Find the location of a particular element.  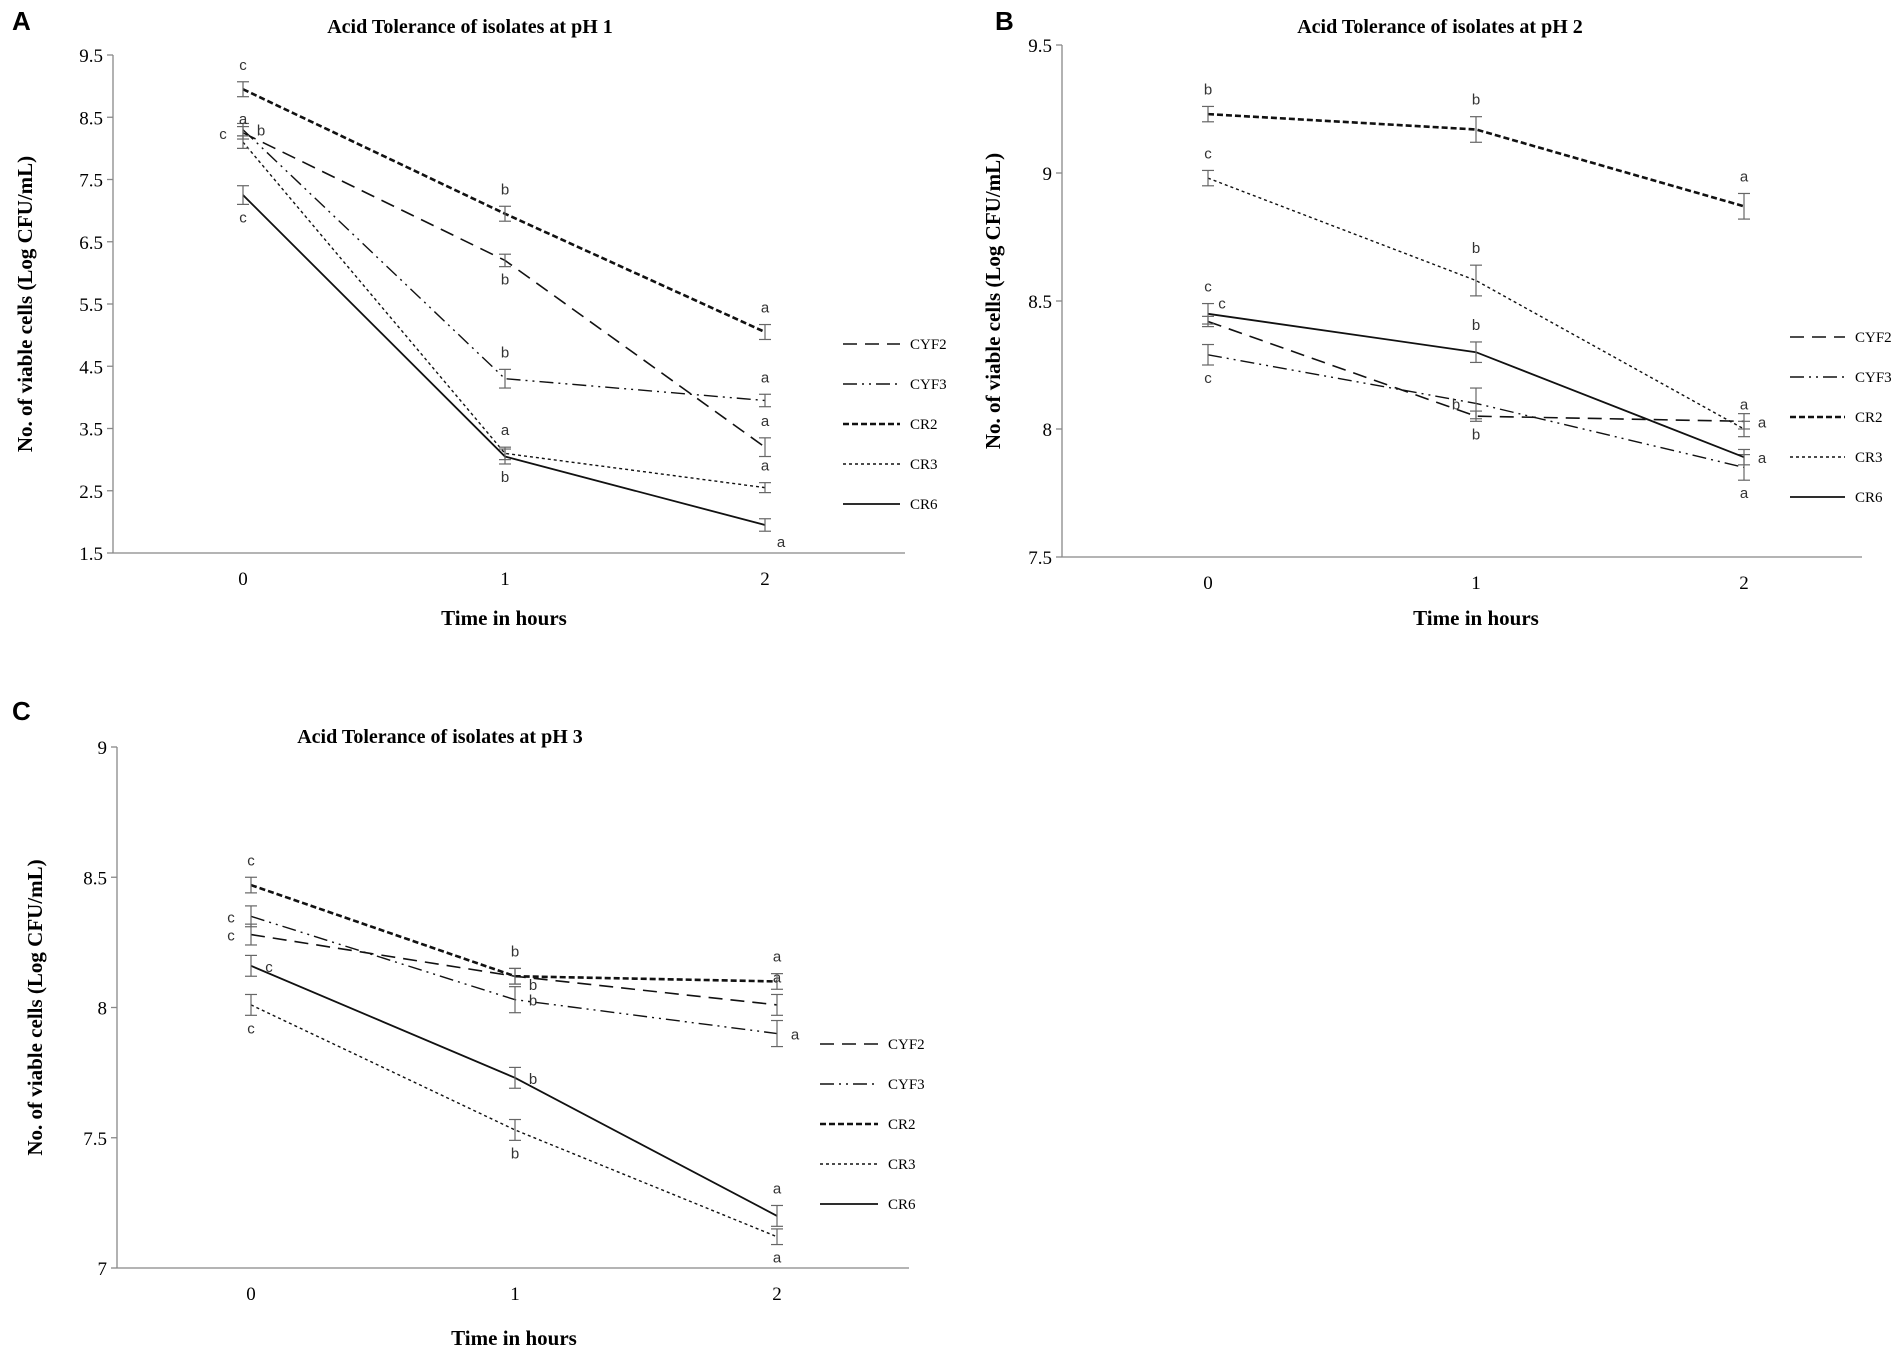

series-line-cr3 is located at coordinates (514, 1121).